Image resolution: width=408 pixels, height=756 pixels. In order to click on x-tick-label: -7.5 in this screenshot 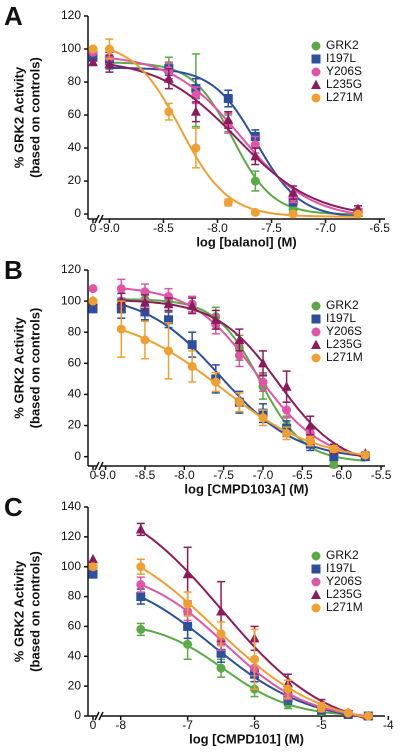, I will do `click(223, 475)`.